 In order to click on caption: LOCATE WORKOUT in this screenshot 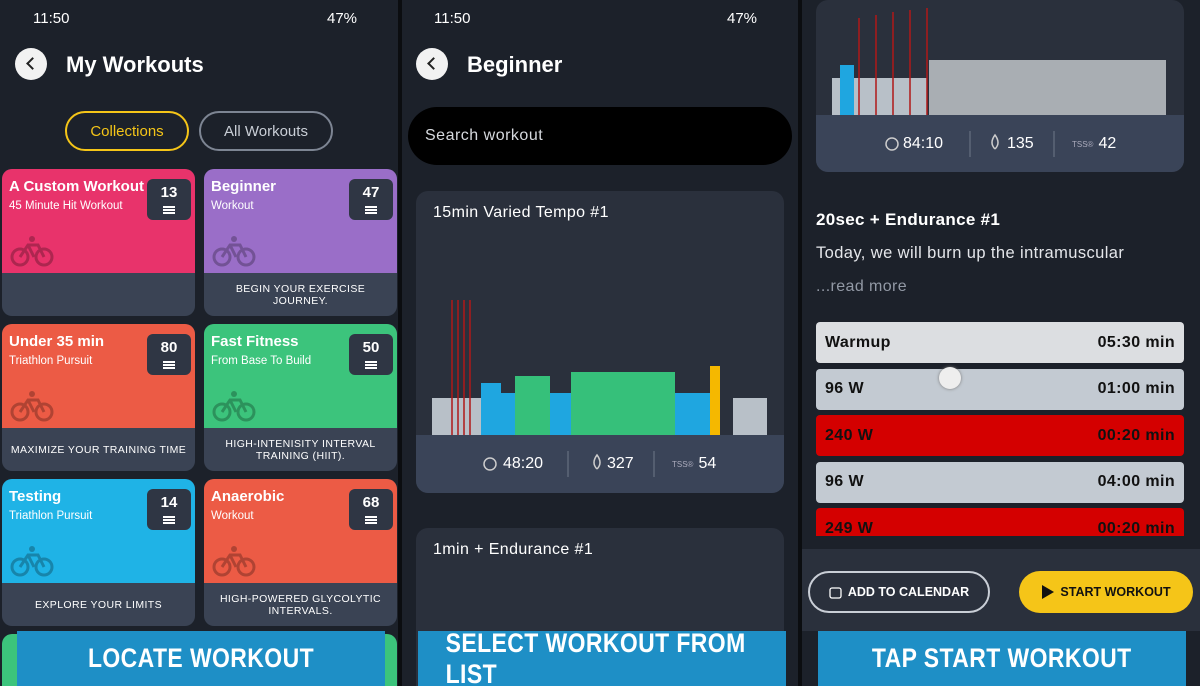, I will do `click(201, 658)`.